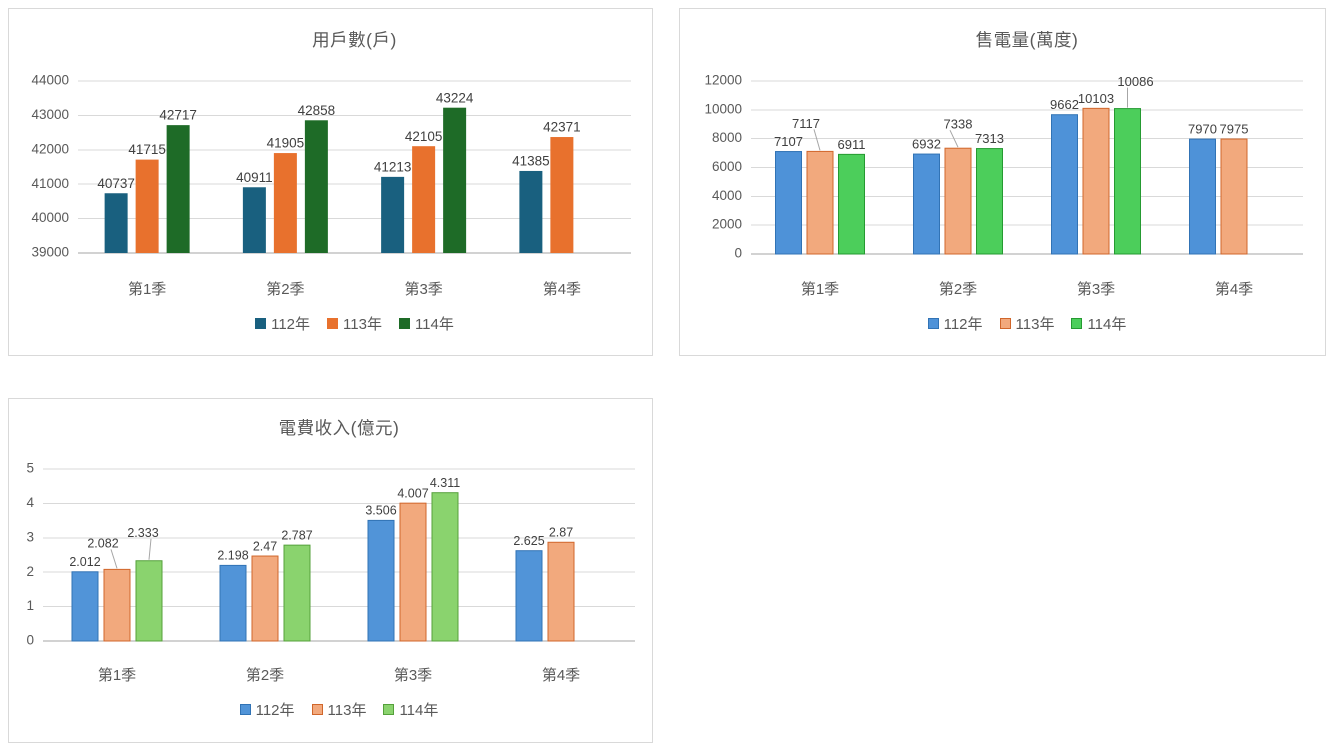  What do you see at coordinates (412, 493) in the screenshot?
I see `value-label: 4.007` at bounding box center [412, 493].